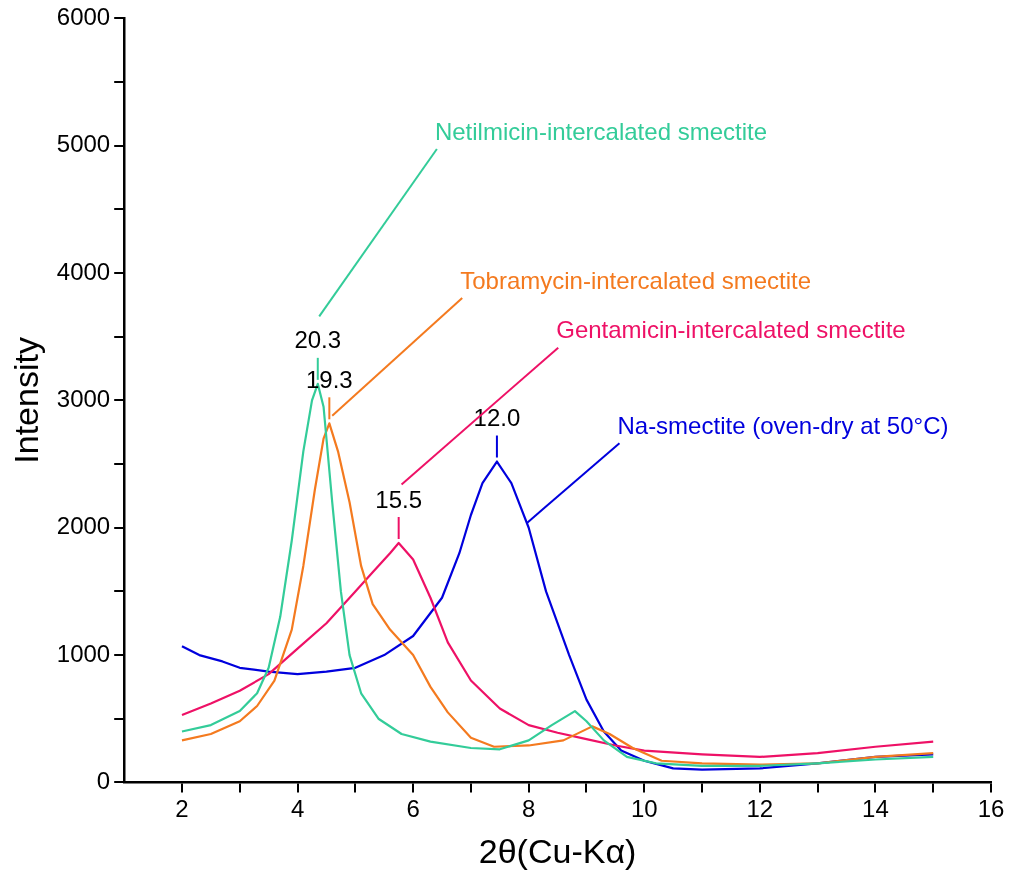 The width and height of the screenshot is (1021, 882). What do you see at coordinates (413, 809) in the screenshot?
I see `x-tick-label: 6` at bounding box center [413, 809].